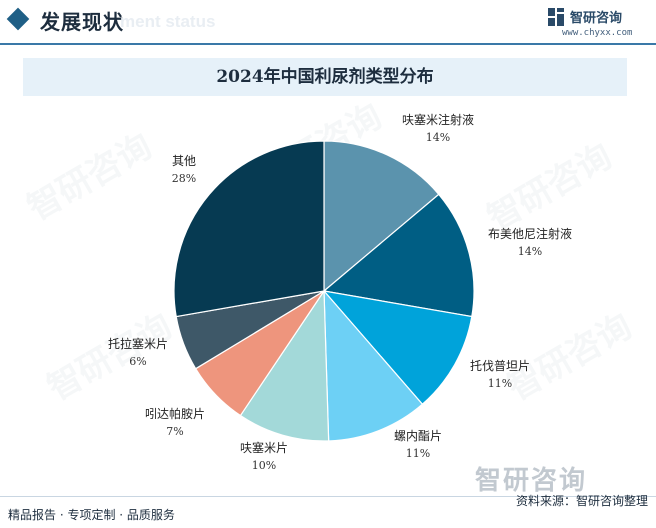 The height and width of the screenshot is (528, 656). What do you see at coordinates (530, 233) in the screenshot?
I see `slice-label: 布美他尼注射液` at bounding box center [530, 233].